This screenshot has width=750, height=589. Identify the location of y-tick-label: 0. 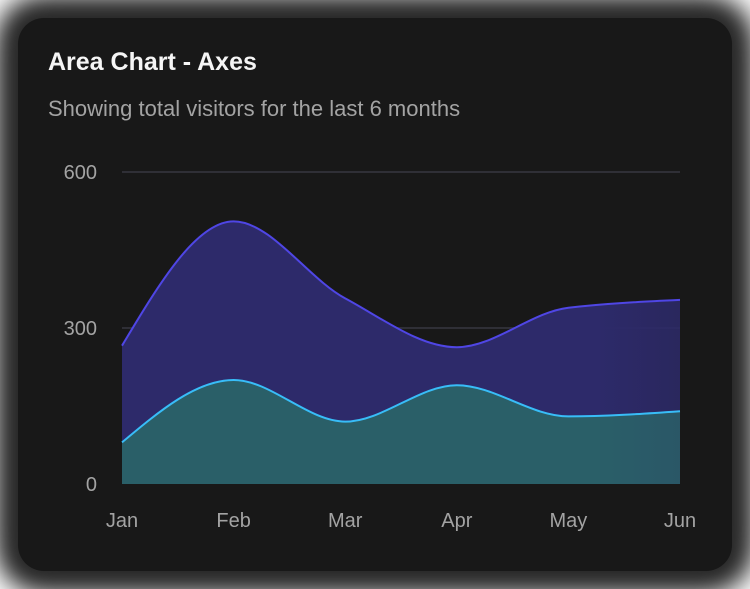
(91, 485).